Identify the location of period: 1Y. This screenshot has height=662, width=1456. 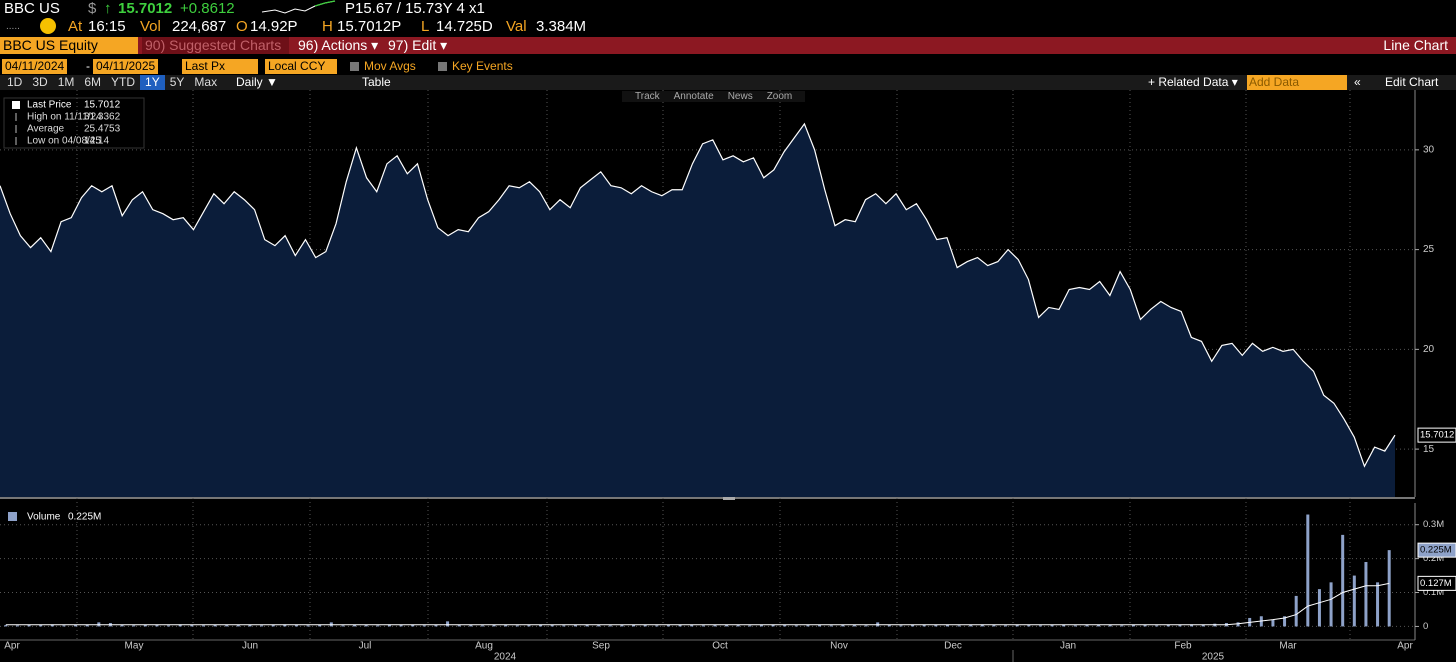
(152, 82).